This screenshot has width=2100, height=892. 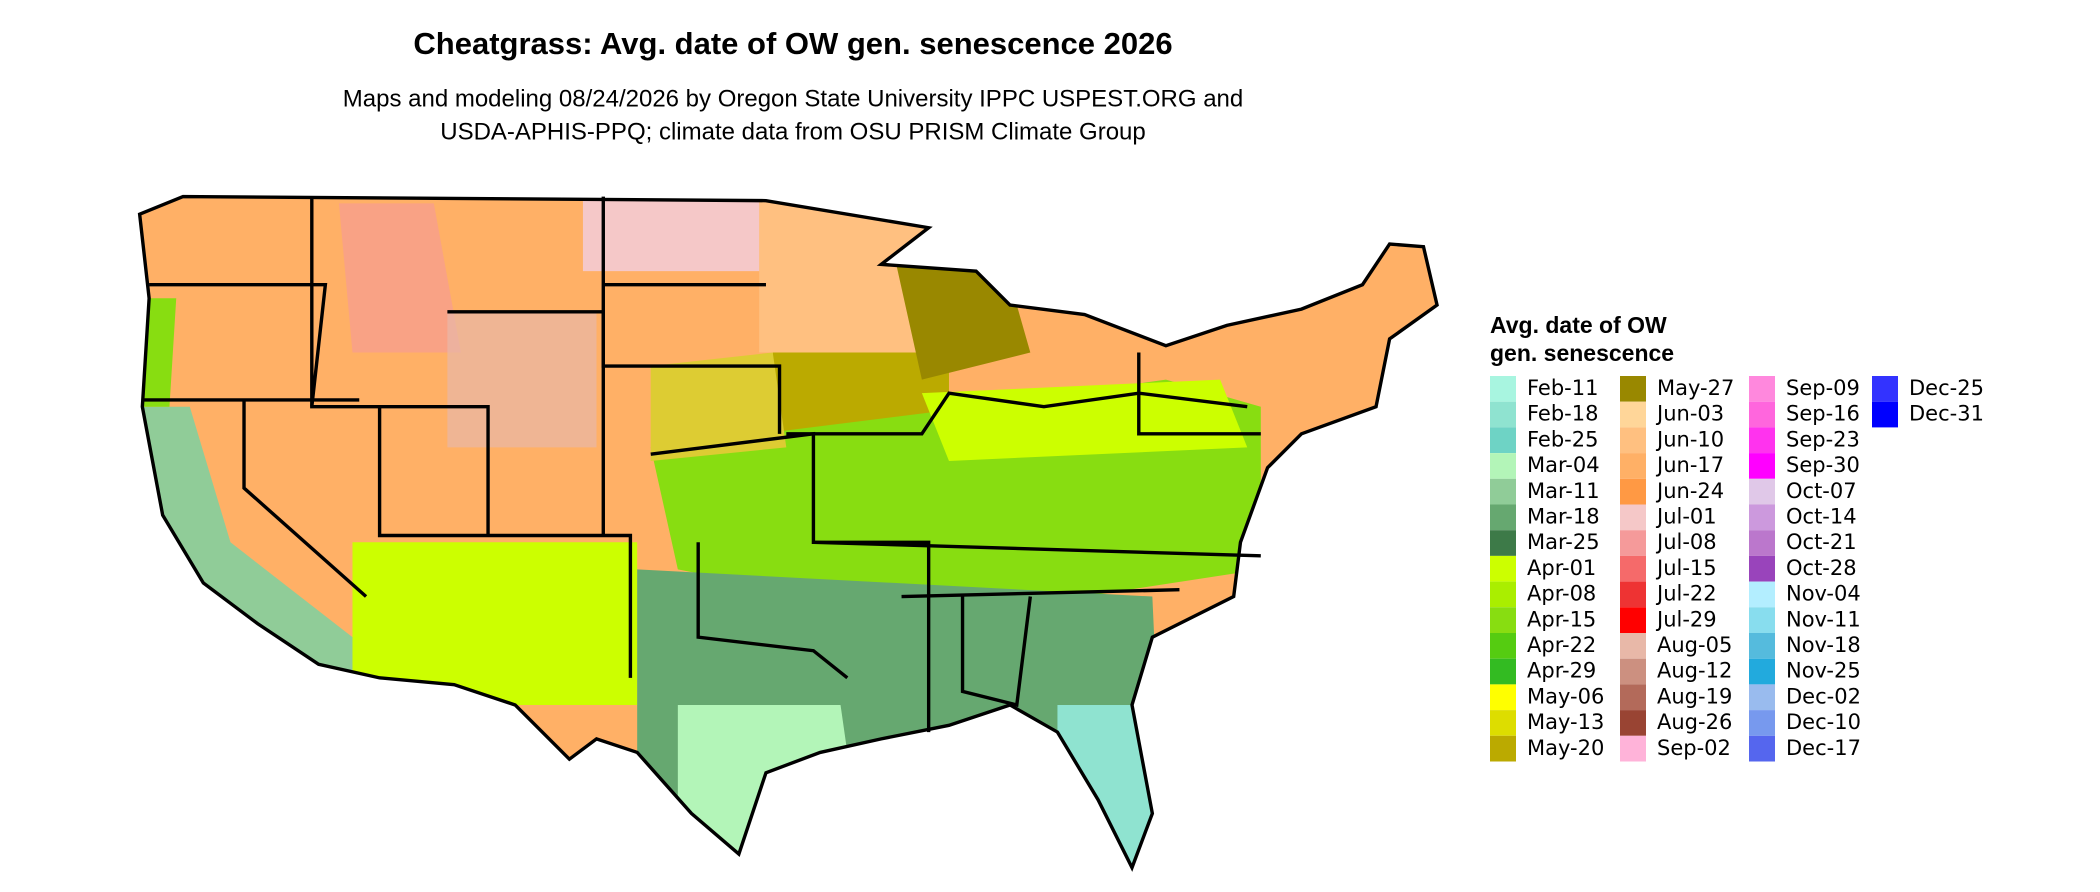 What do you see at coordinates (1563, 491) in the screenshot?
I see `legend-label: Mar-11` at bounding box center [1563, 491].